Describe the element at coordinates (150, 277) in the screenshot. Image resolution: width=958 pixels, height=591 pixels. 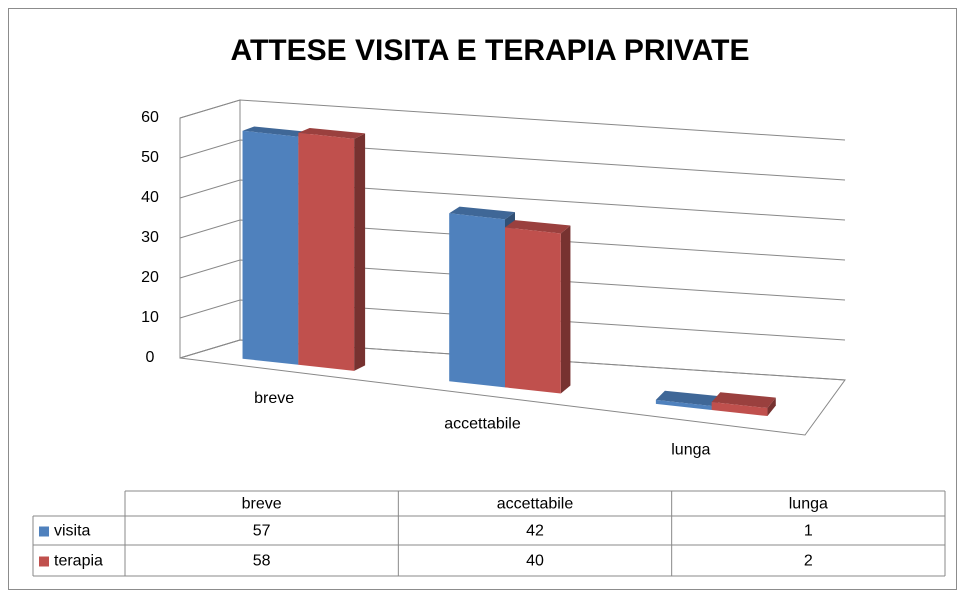
I see `y-tick-label: 20` at that location.